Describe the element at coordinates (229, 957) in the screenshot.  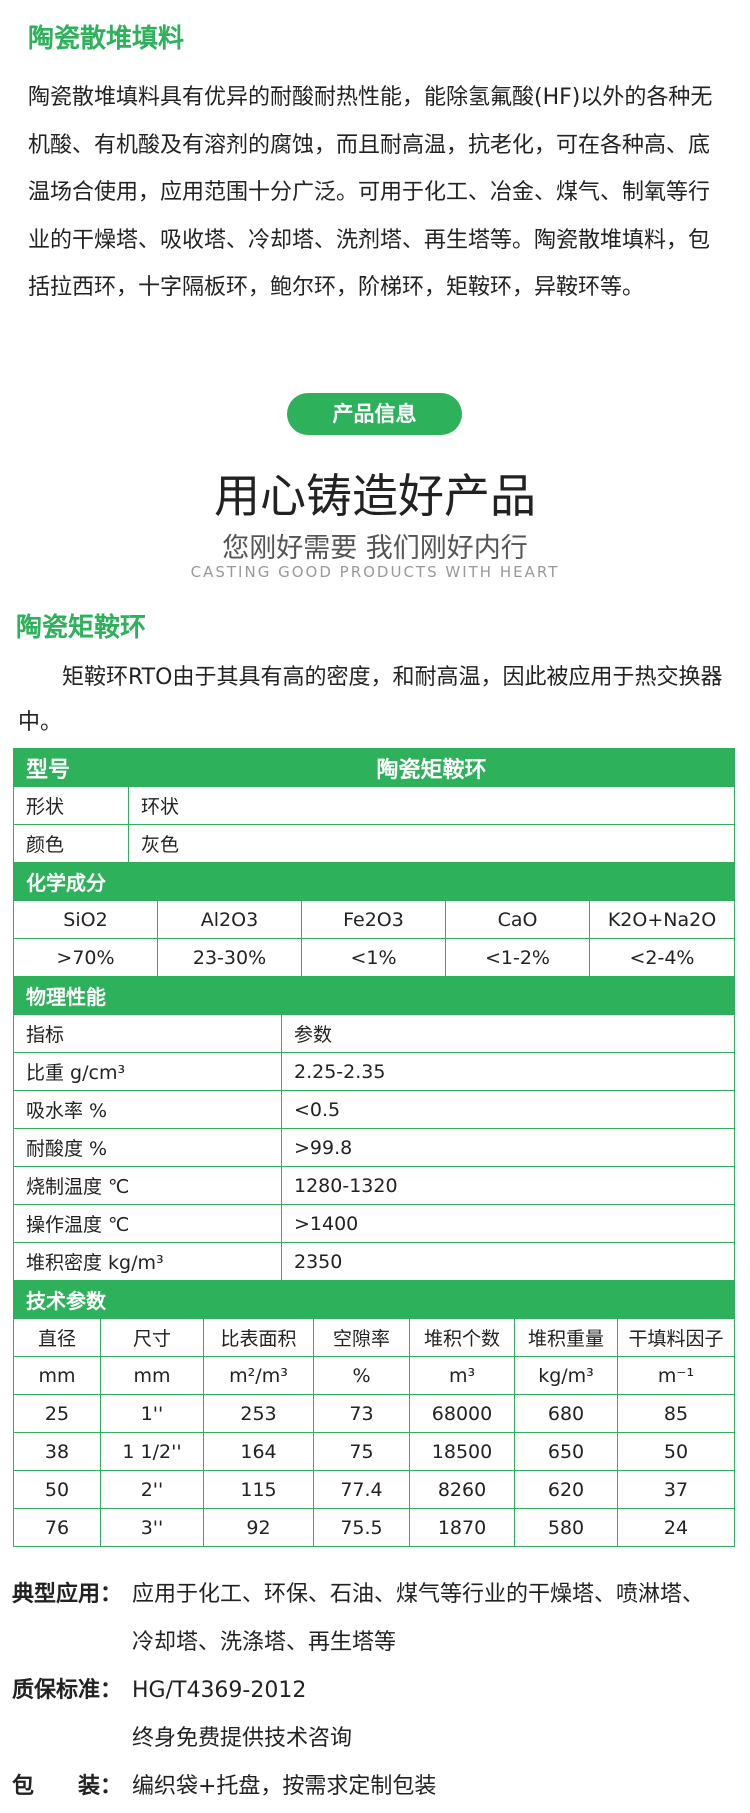
I see `cell: 23-30%` at that location.